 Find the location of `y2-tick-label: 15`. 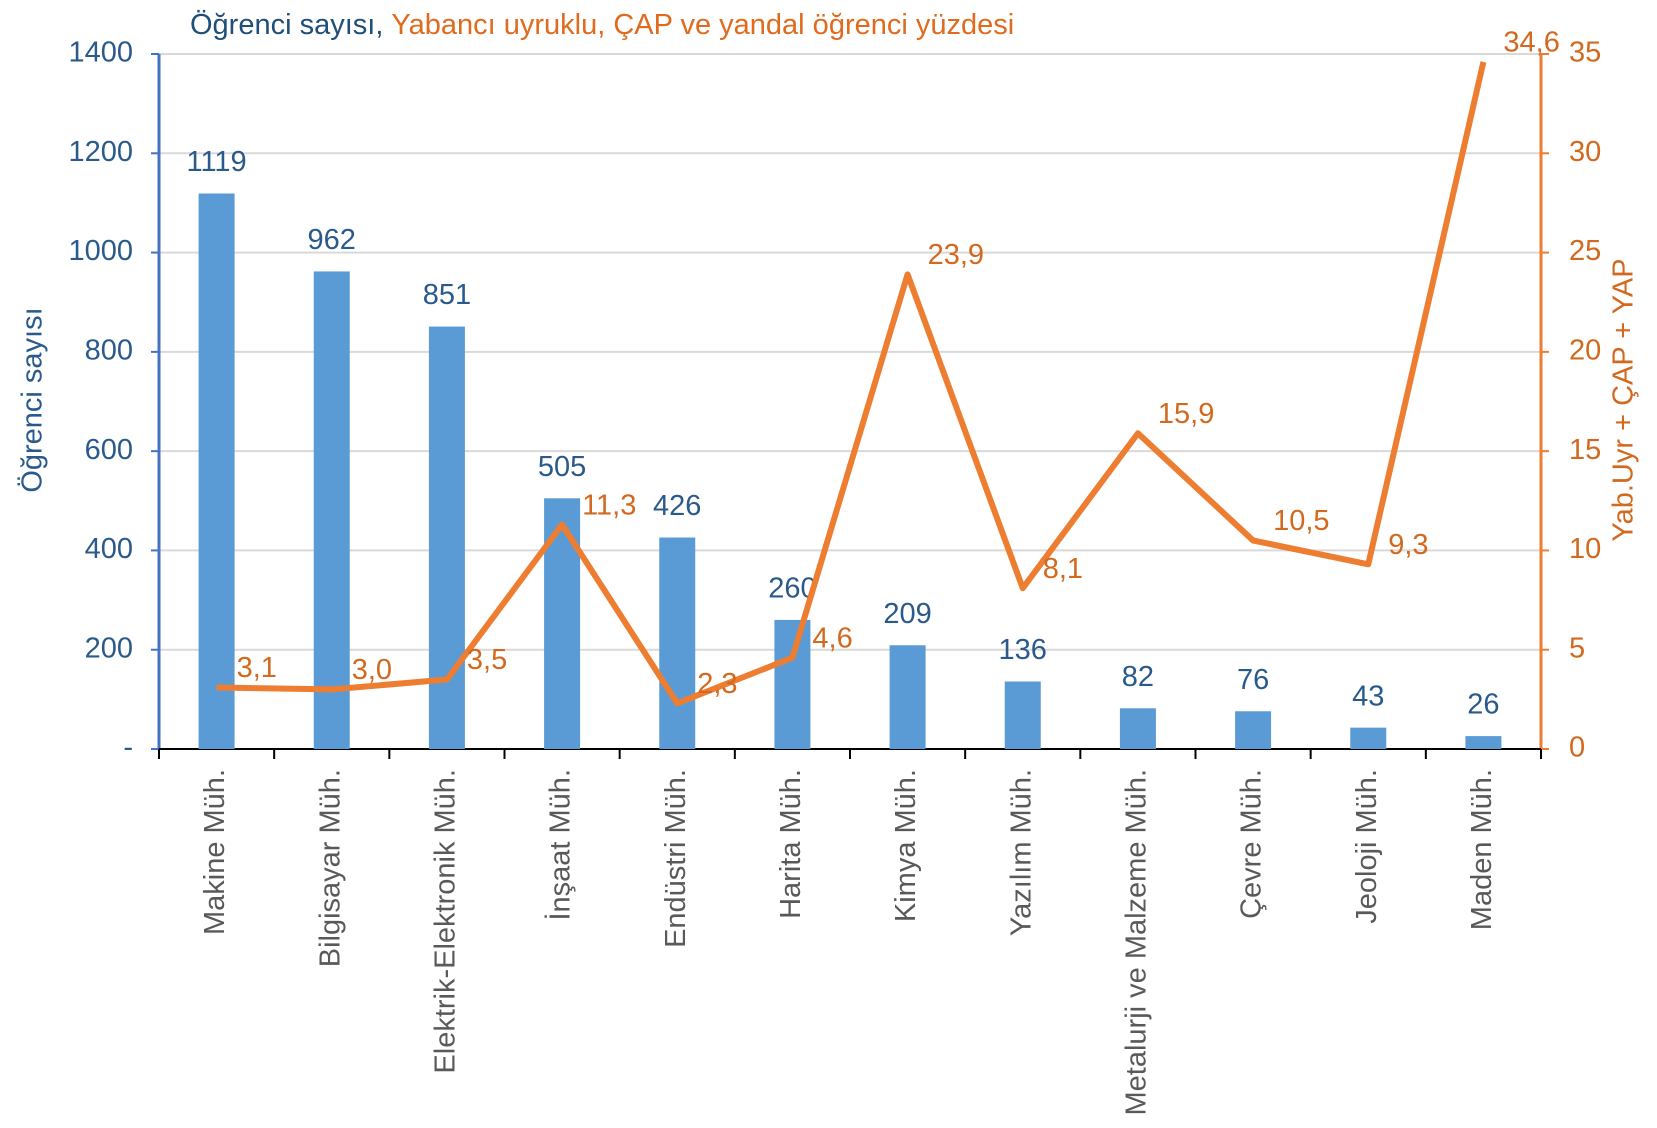

y2-tick-label: 15 is located at coordinates (1585, 450).